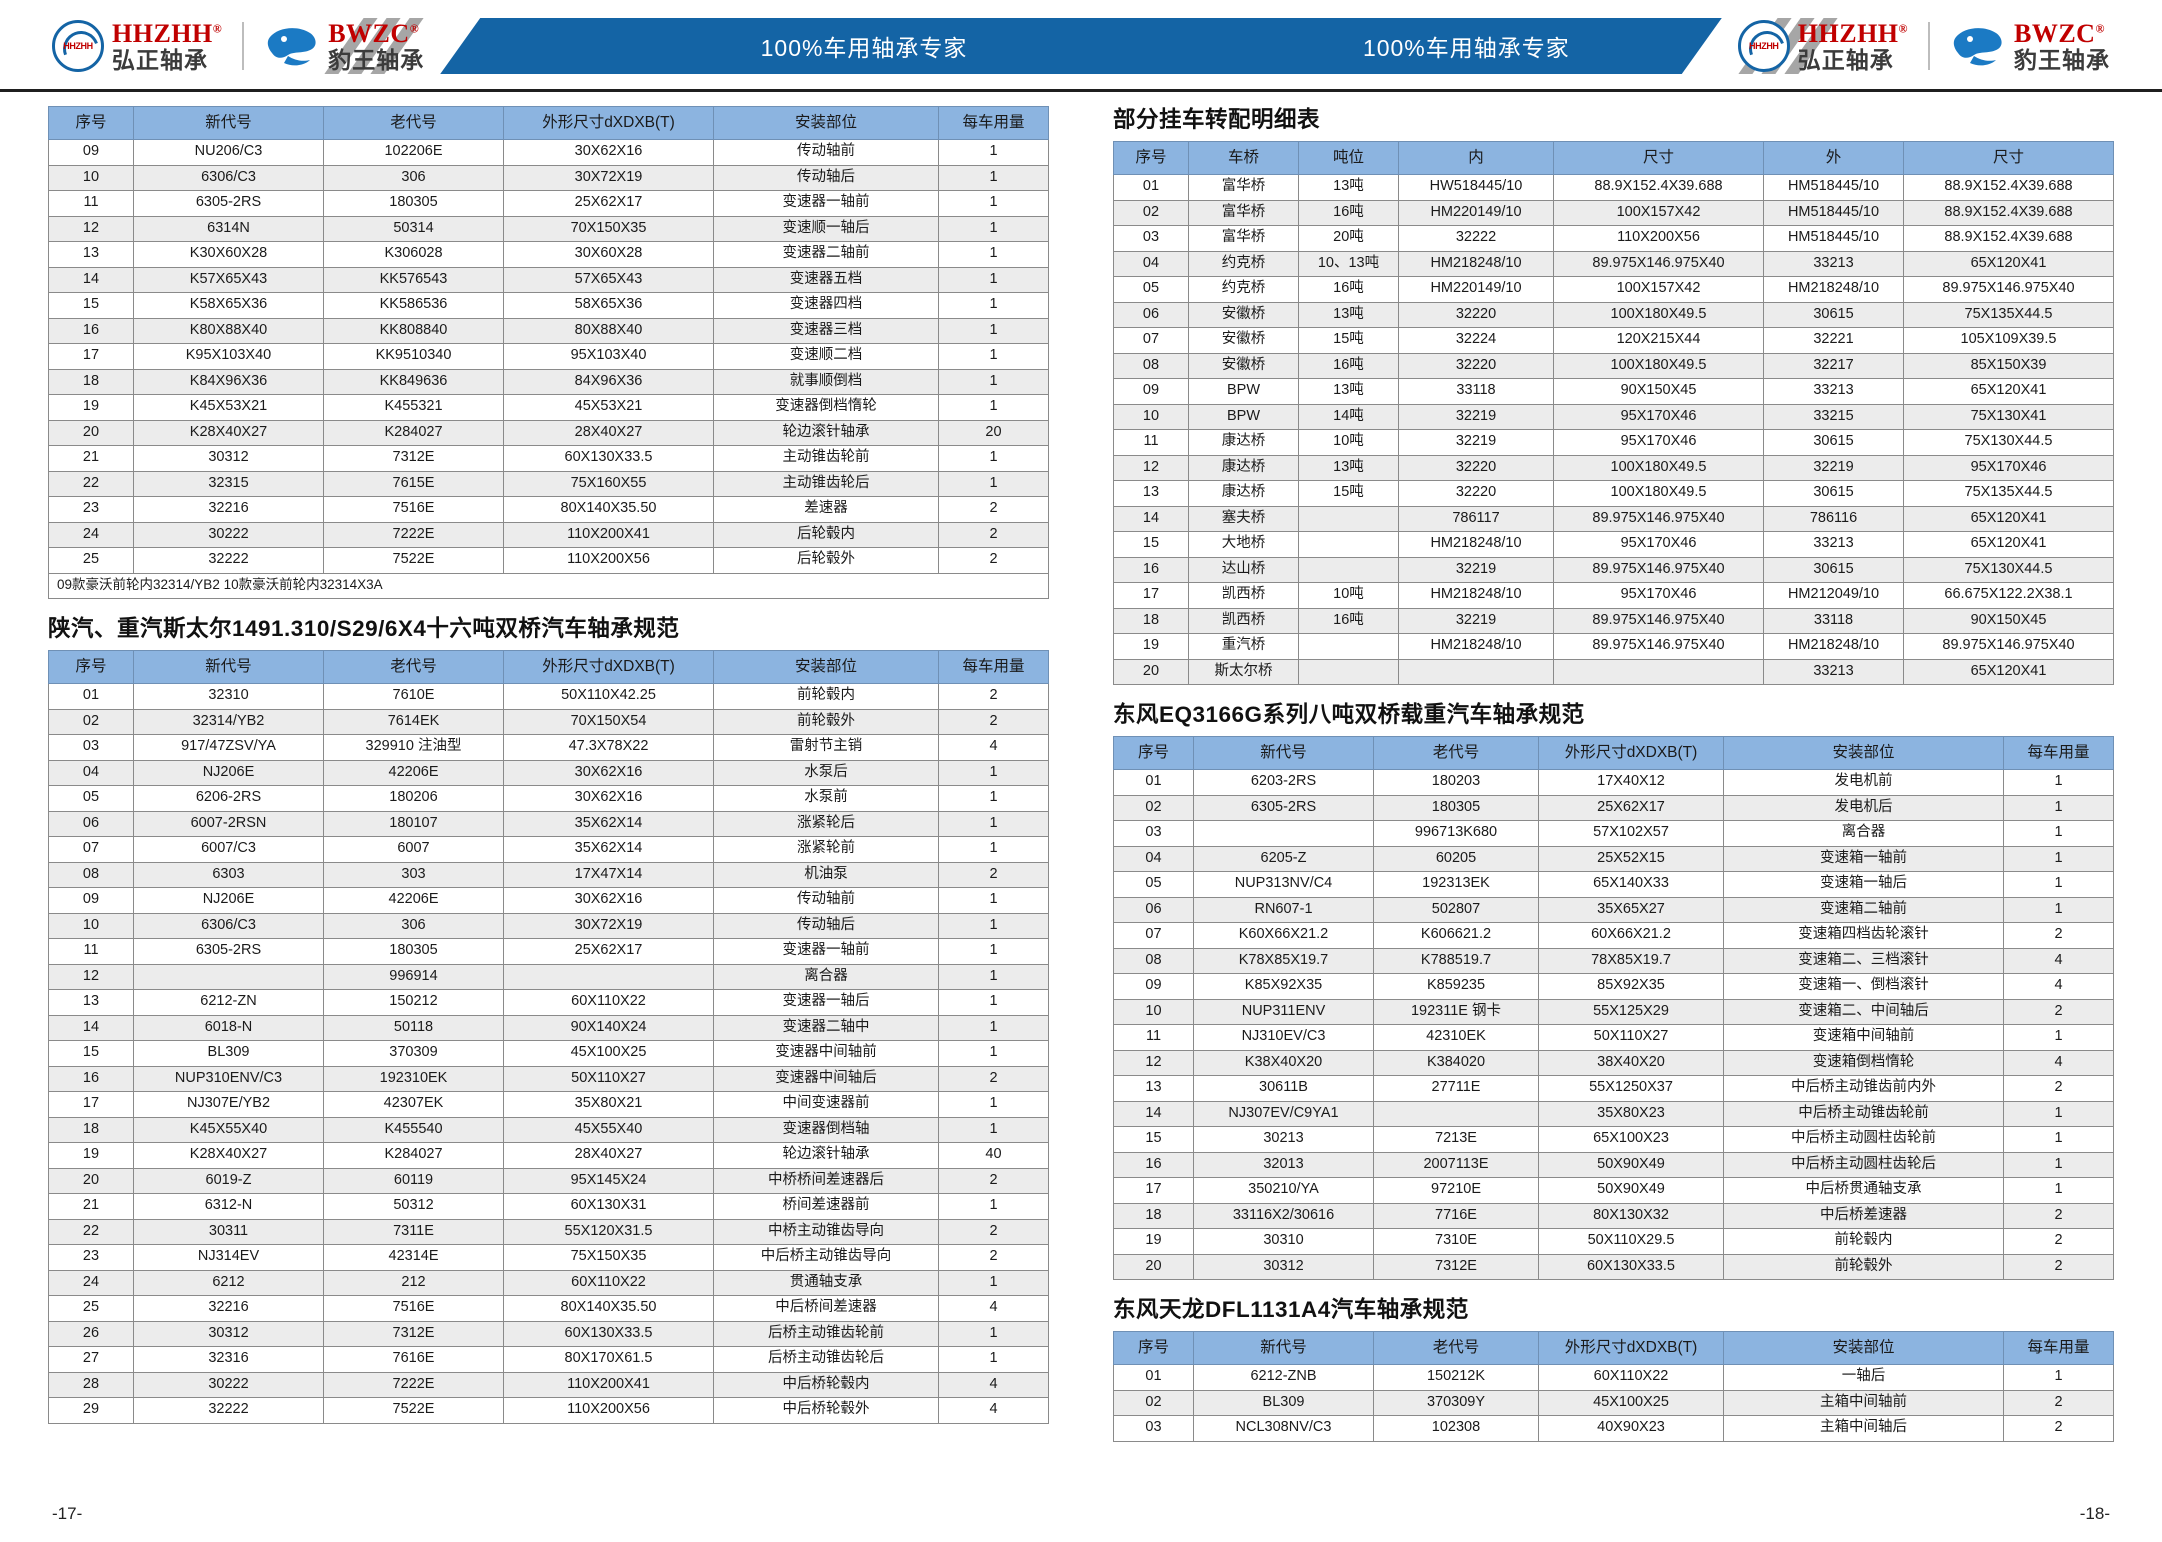 The width and height of the screenshot is (2162, 1542). I want to click on table-cell: 12, so click(1151, 467).